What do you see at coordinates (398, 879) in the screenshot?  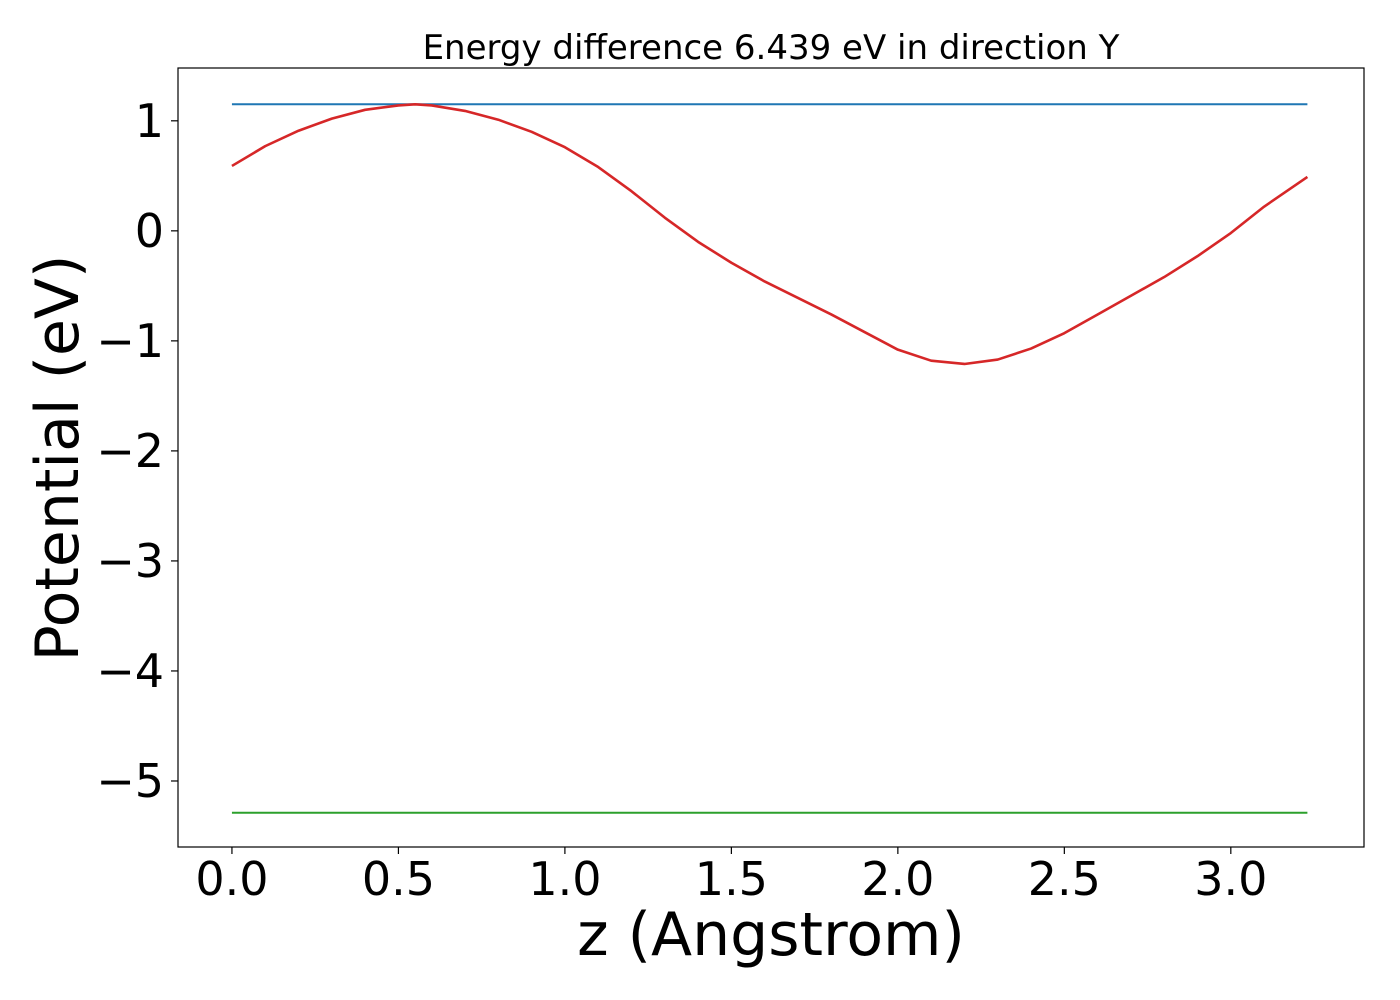 I see `x-tick-label: 0.5` at bounding box center [398, 879].